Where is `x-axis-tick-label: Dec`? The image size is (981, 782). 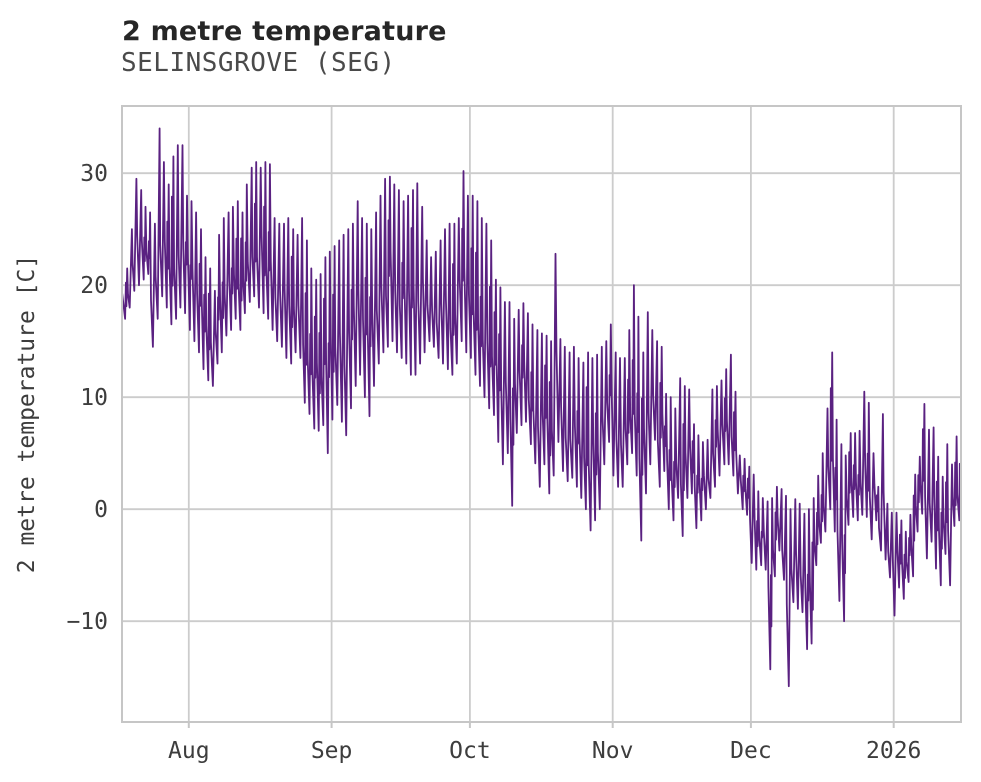
x-axis-tick-label: Dec is located at coordinates (751, 751).